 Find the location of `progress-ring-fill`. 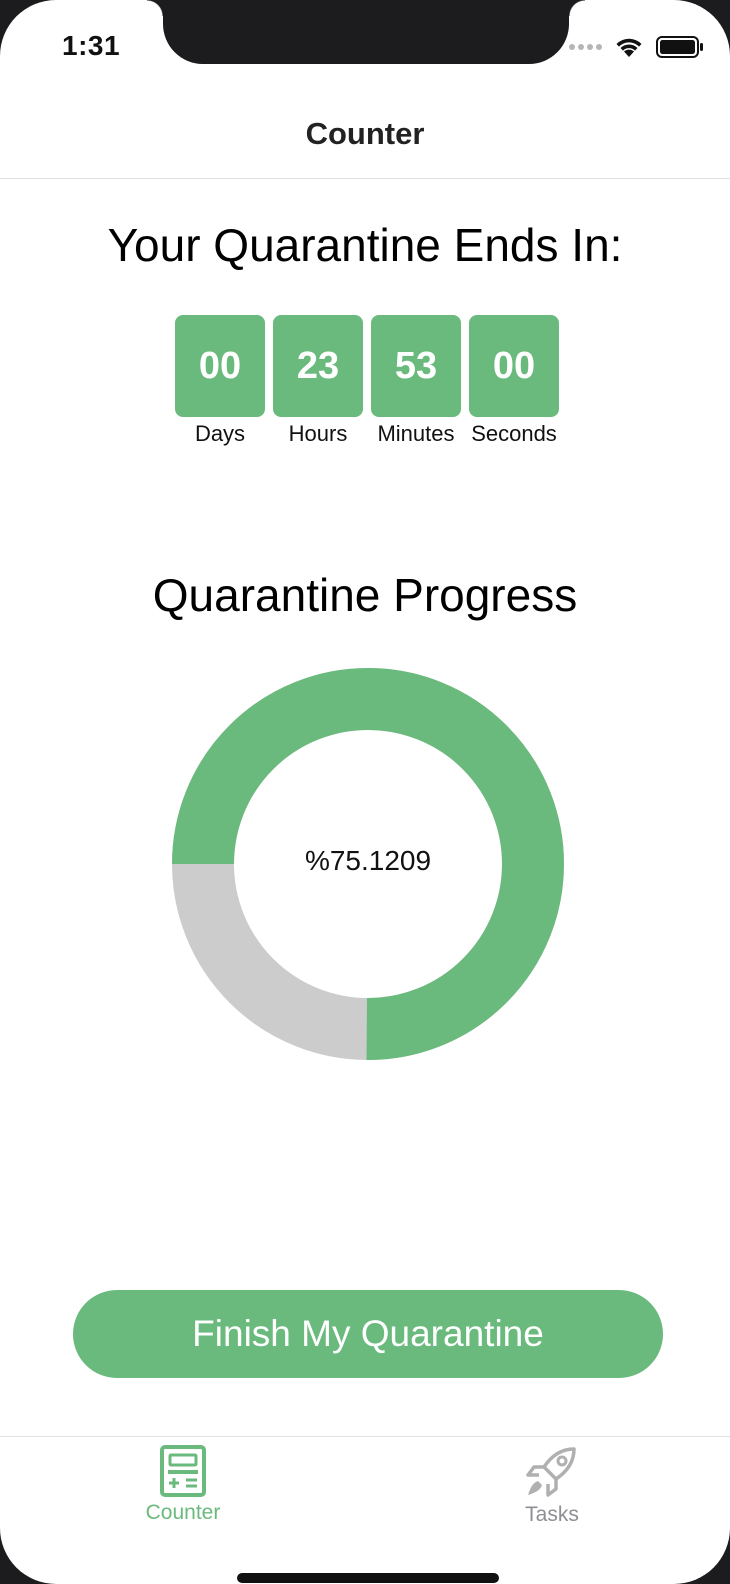

progress-ring-fill is located at coordinates (368, 864).